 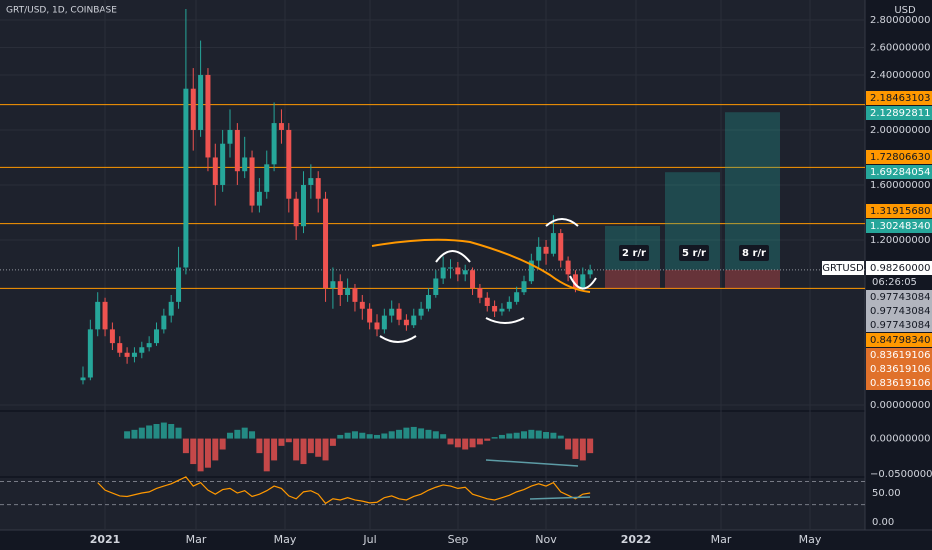 I want to click on level-label: 1.72806630, so click(x=900, y=157).